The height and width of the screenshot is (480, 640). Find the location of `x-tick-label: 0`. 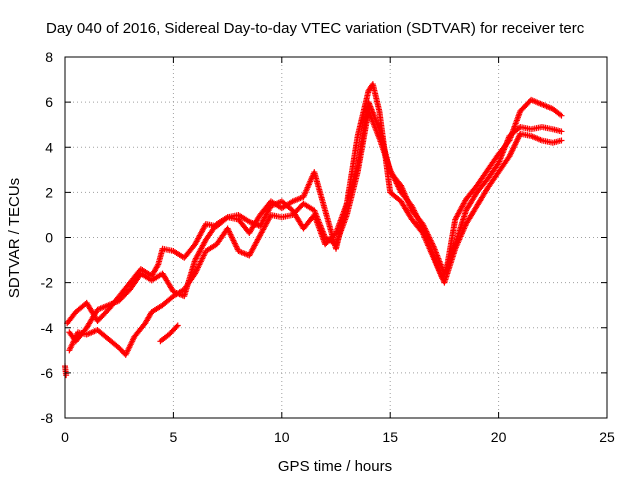

x-tick-label: 0 is located at coordinates (65, 437).